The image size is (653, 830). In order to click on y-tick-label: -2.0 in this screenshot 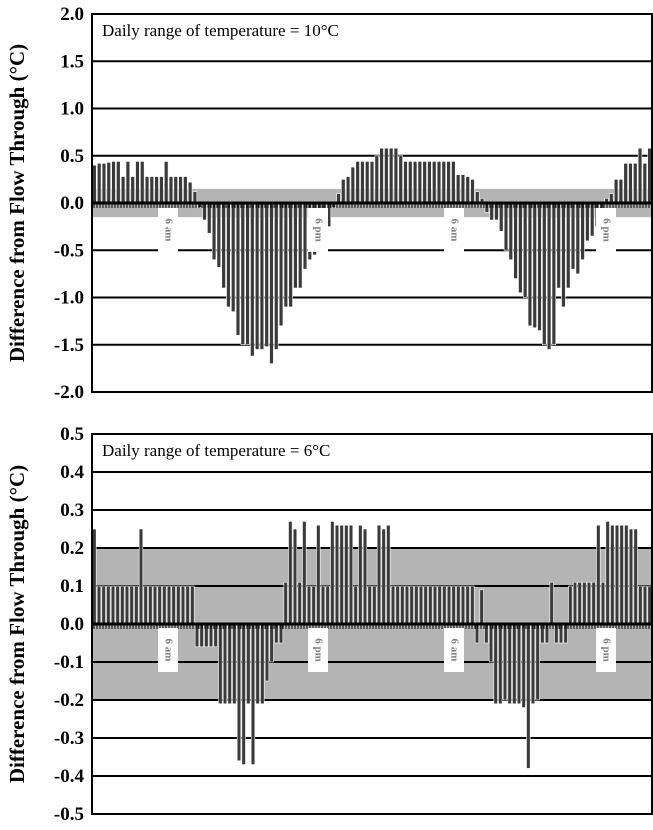, I will do `click(69, 392)`.